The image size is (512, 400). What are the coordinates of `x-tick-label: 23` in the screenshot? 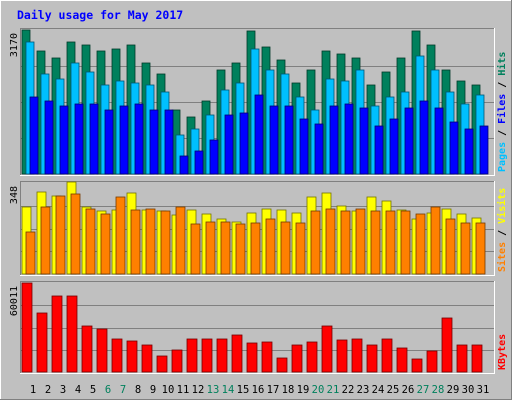 It's located at (363, 390).